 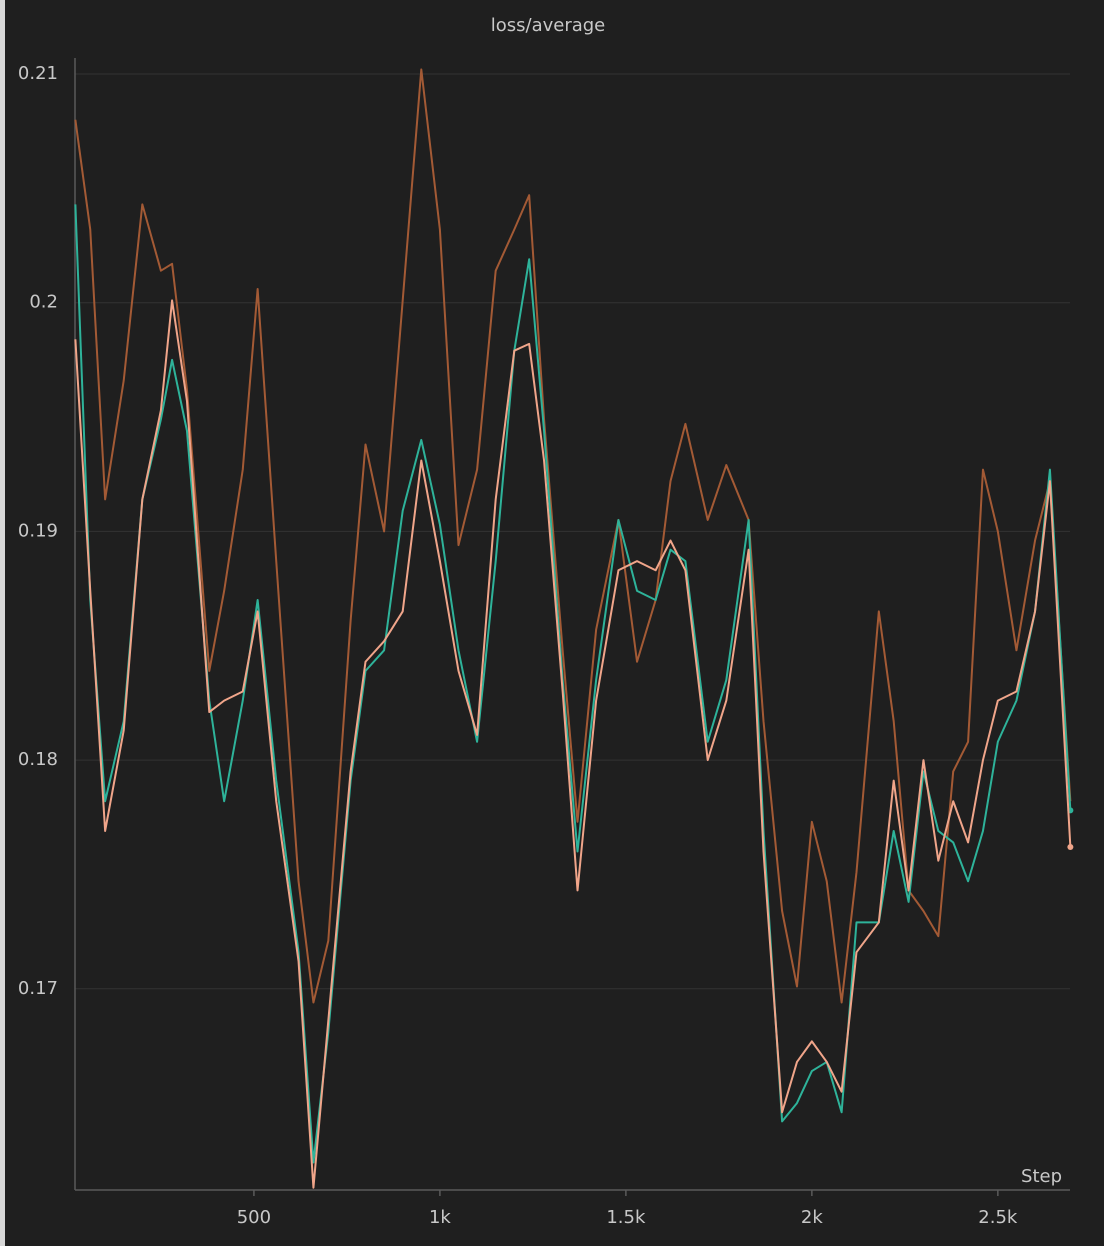 I want to click on x-tick-label: 2.5k, so click(x=998, y=1217).